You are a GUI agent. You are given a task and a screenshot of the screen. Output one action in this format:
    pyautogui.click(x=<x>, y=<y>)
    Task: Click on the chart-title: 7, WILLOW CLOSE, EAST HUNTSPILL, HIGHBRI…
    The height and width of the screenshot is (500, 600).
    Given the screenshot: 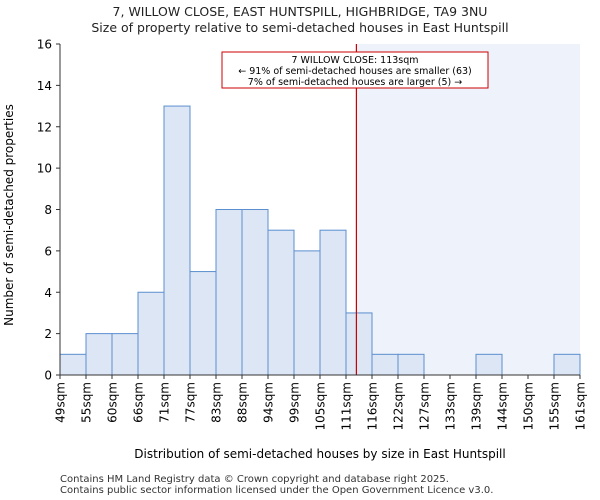 What is the action you would take?
    pyautogui.click(x=300, y=11)
    